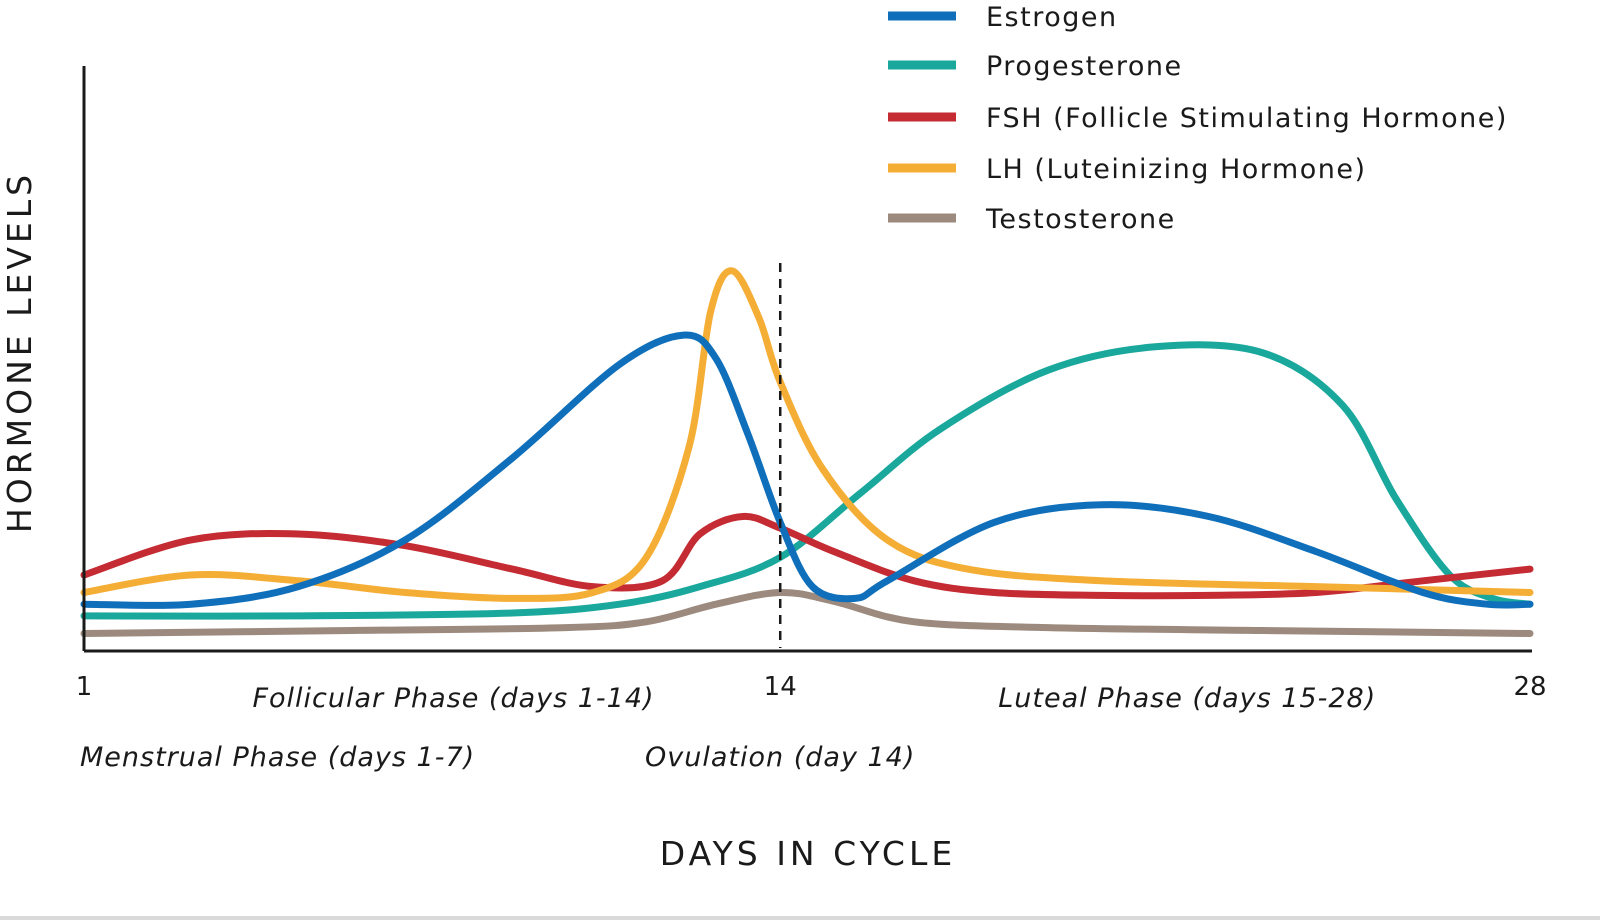  What do you see at coordinates (1052, 17) in the screenshot?
I see `legend-label-estrogen: Estrogen` at bounding box center [1052, 17].